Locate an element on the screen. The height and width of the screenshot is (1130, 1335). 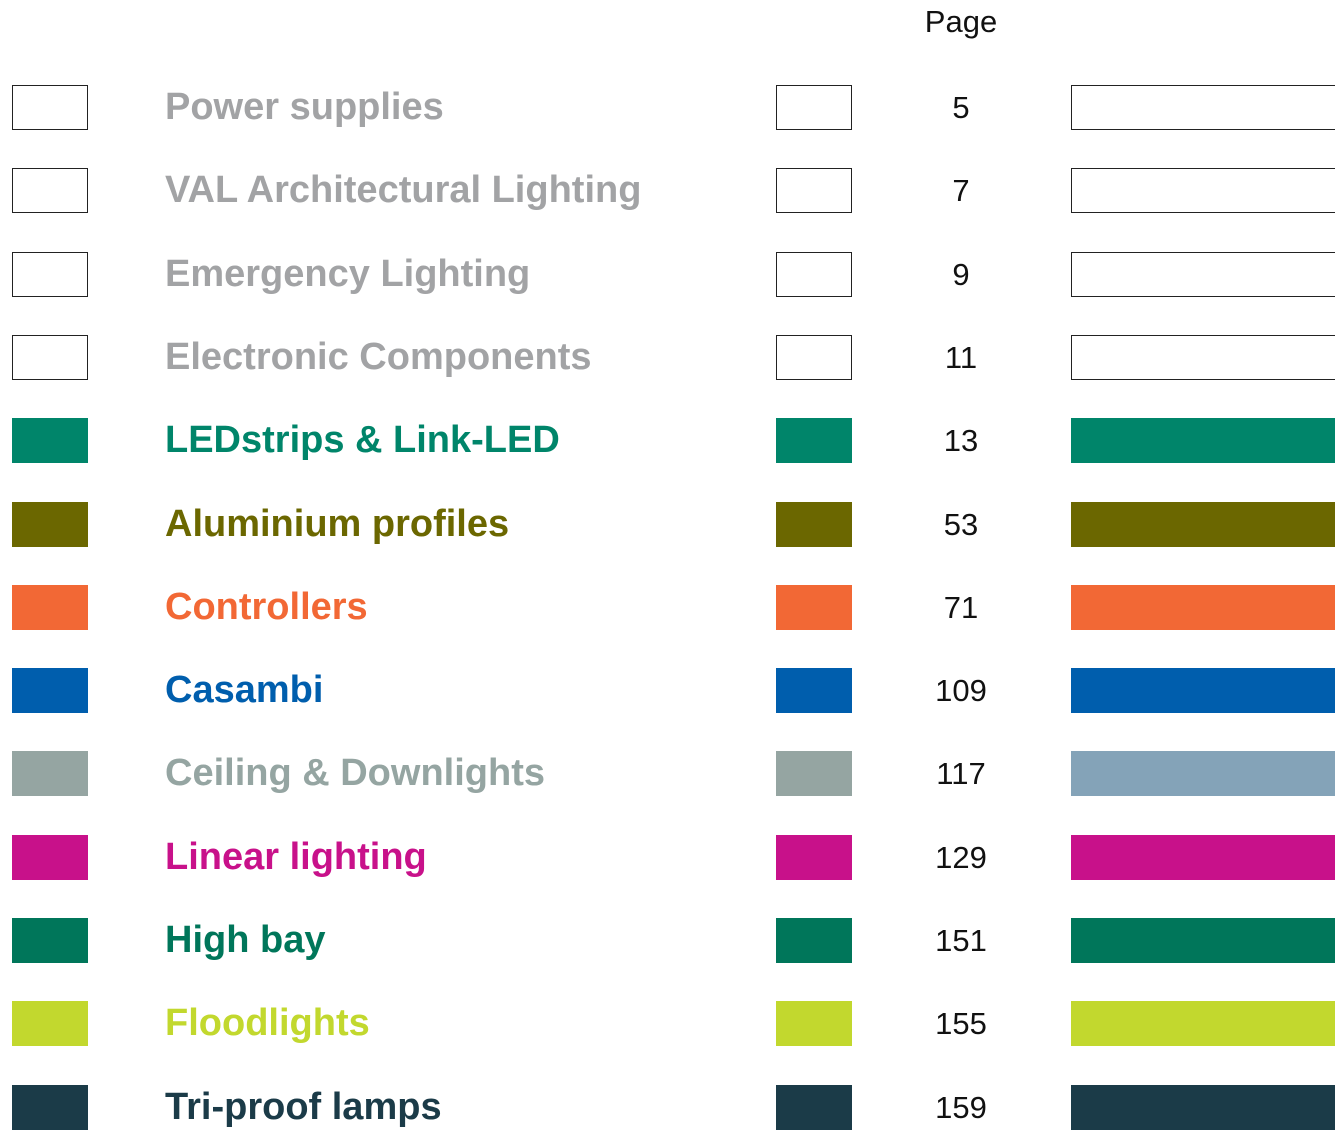
page-number: 5 is located at coordinates (961, 107).